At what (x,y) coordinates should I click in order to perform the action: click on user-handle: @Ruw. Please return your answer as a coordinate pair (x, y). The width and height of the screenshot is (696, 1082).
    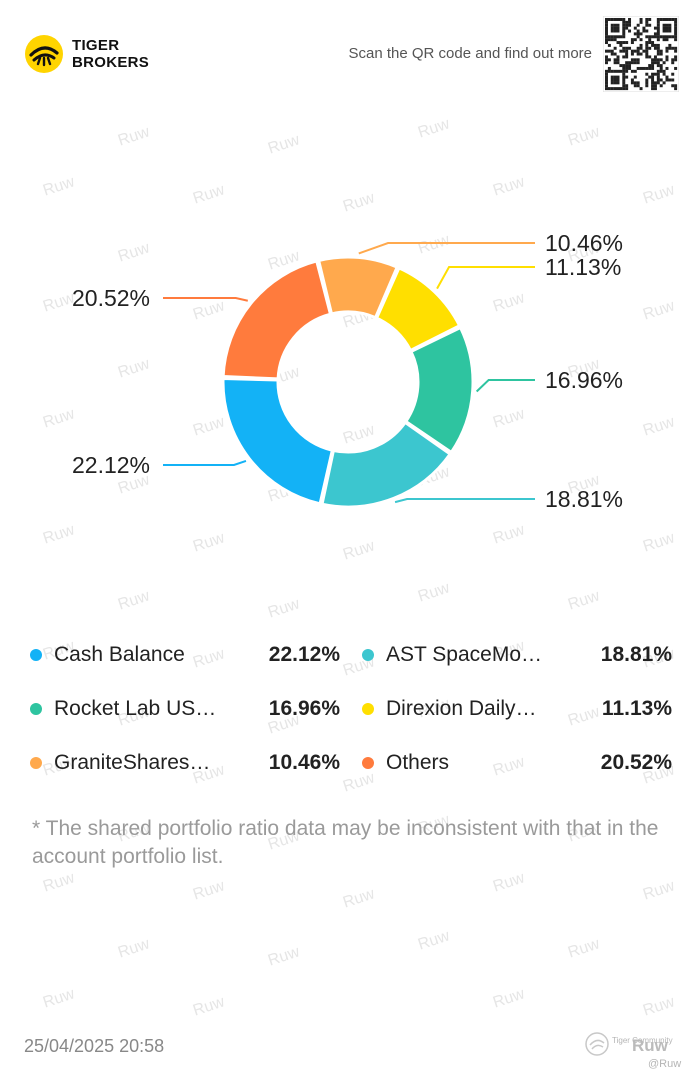
    Looking at the image, I should click on (665, 1064).